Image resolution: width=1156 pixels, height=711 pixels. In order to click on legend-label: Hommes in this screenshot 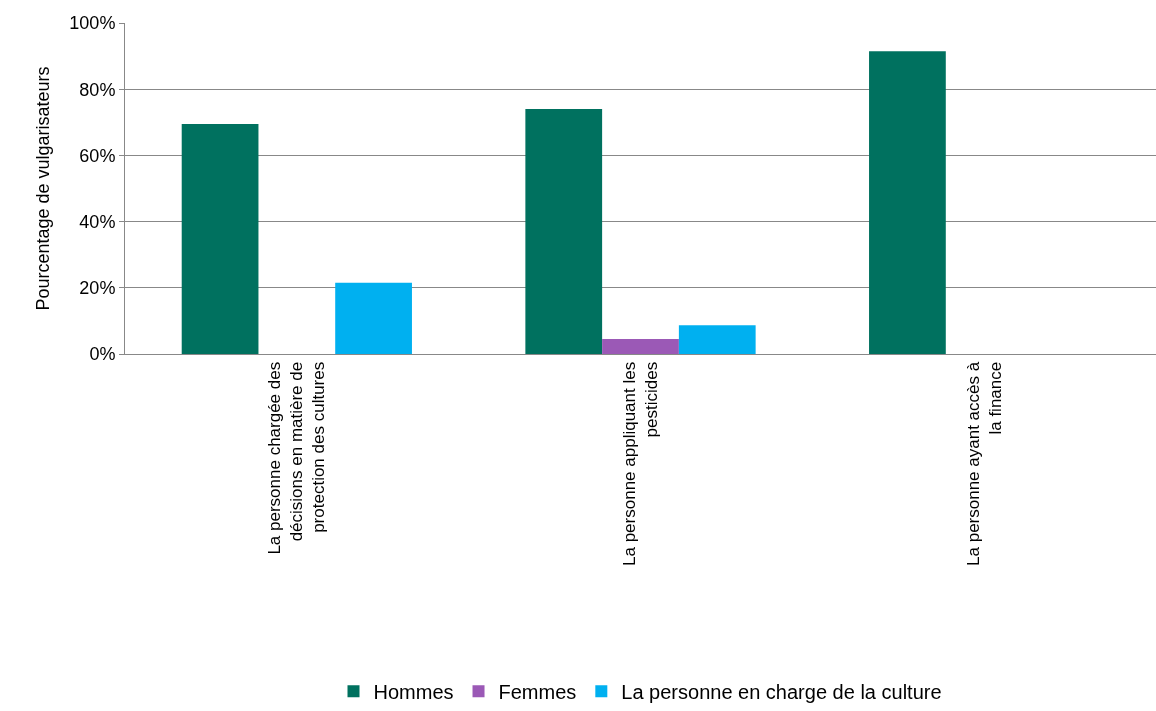, I will do `click(413, 692)`.